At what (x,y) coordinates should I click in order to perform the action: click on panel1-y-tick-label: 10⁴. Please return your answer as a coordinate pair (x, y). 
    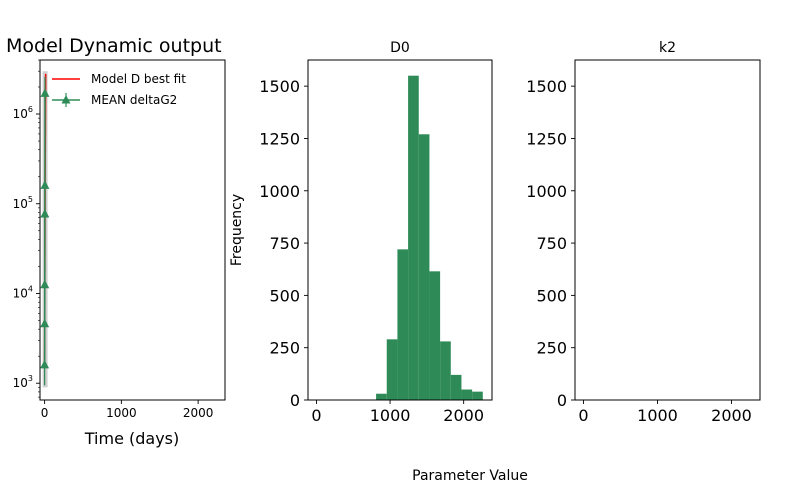
    Looking at the image, I should click on (23, 292).